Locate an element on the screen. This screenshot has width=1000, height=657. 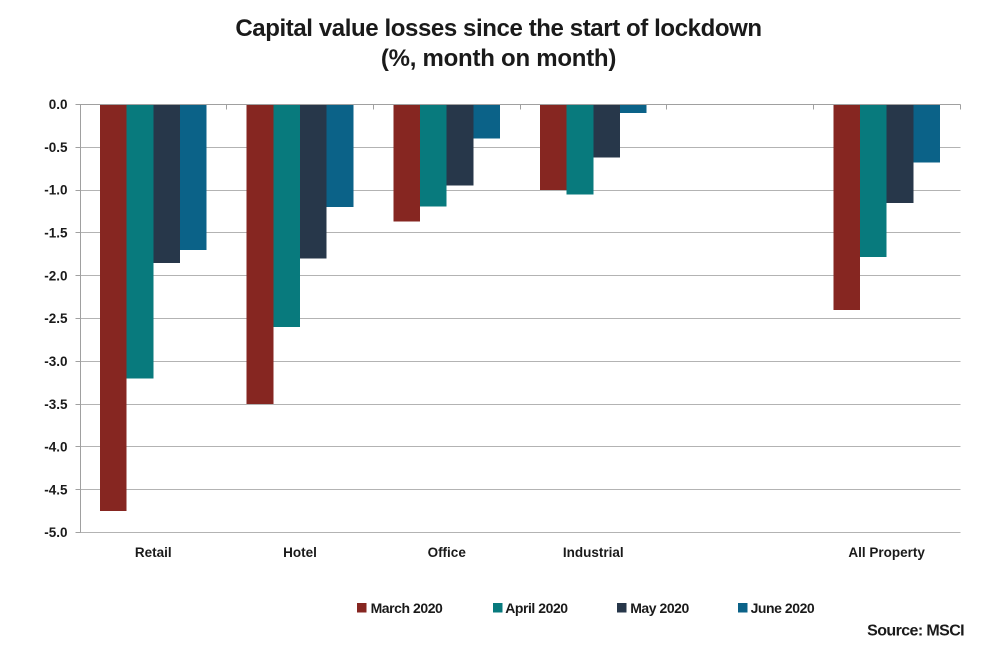
svg-text: -1.5 is located at coordinates (56, 233).